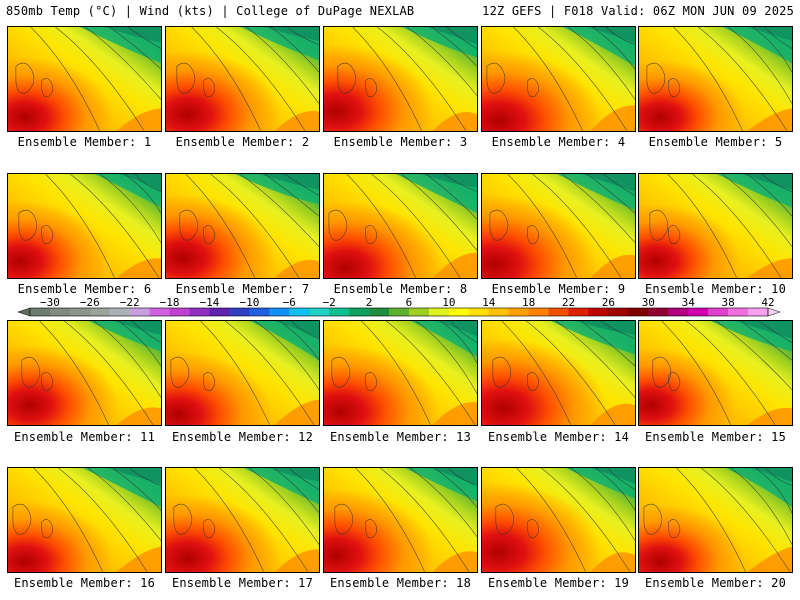 The width and height of the screenshot is (800, 600). I want to click on ensemble-member-label: Ensemble Member: 13, so click(400, 437).